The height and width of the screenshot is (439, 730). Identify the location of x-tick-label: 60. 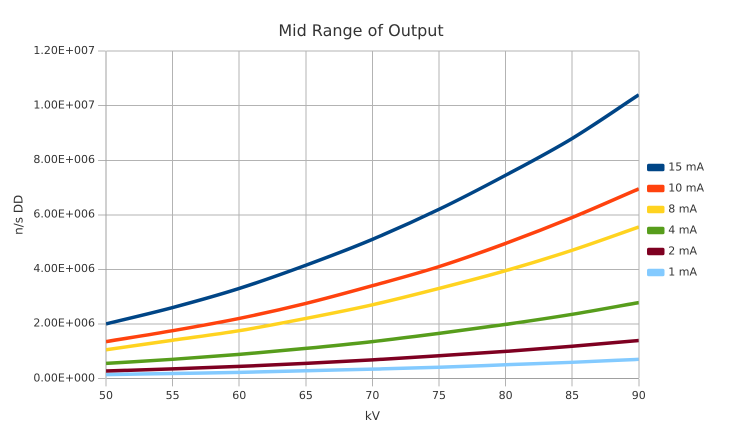
(239, 395).